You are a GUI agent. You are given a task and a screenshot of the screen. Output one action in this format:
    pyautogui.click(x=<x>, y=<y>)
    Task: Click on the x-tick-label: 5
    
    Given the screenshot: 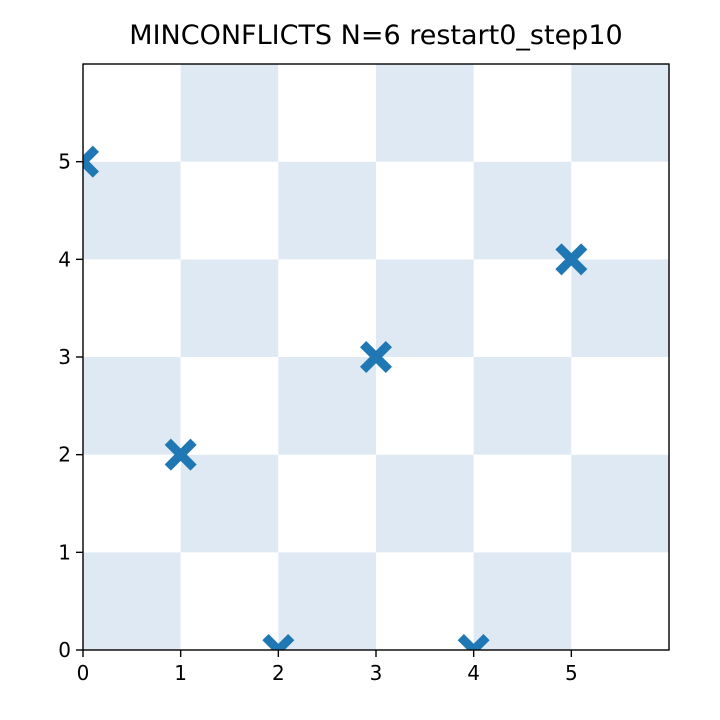 What is the action you would take?
    pyautogui.click(x=571, y=673)
    